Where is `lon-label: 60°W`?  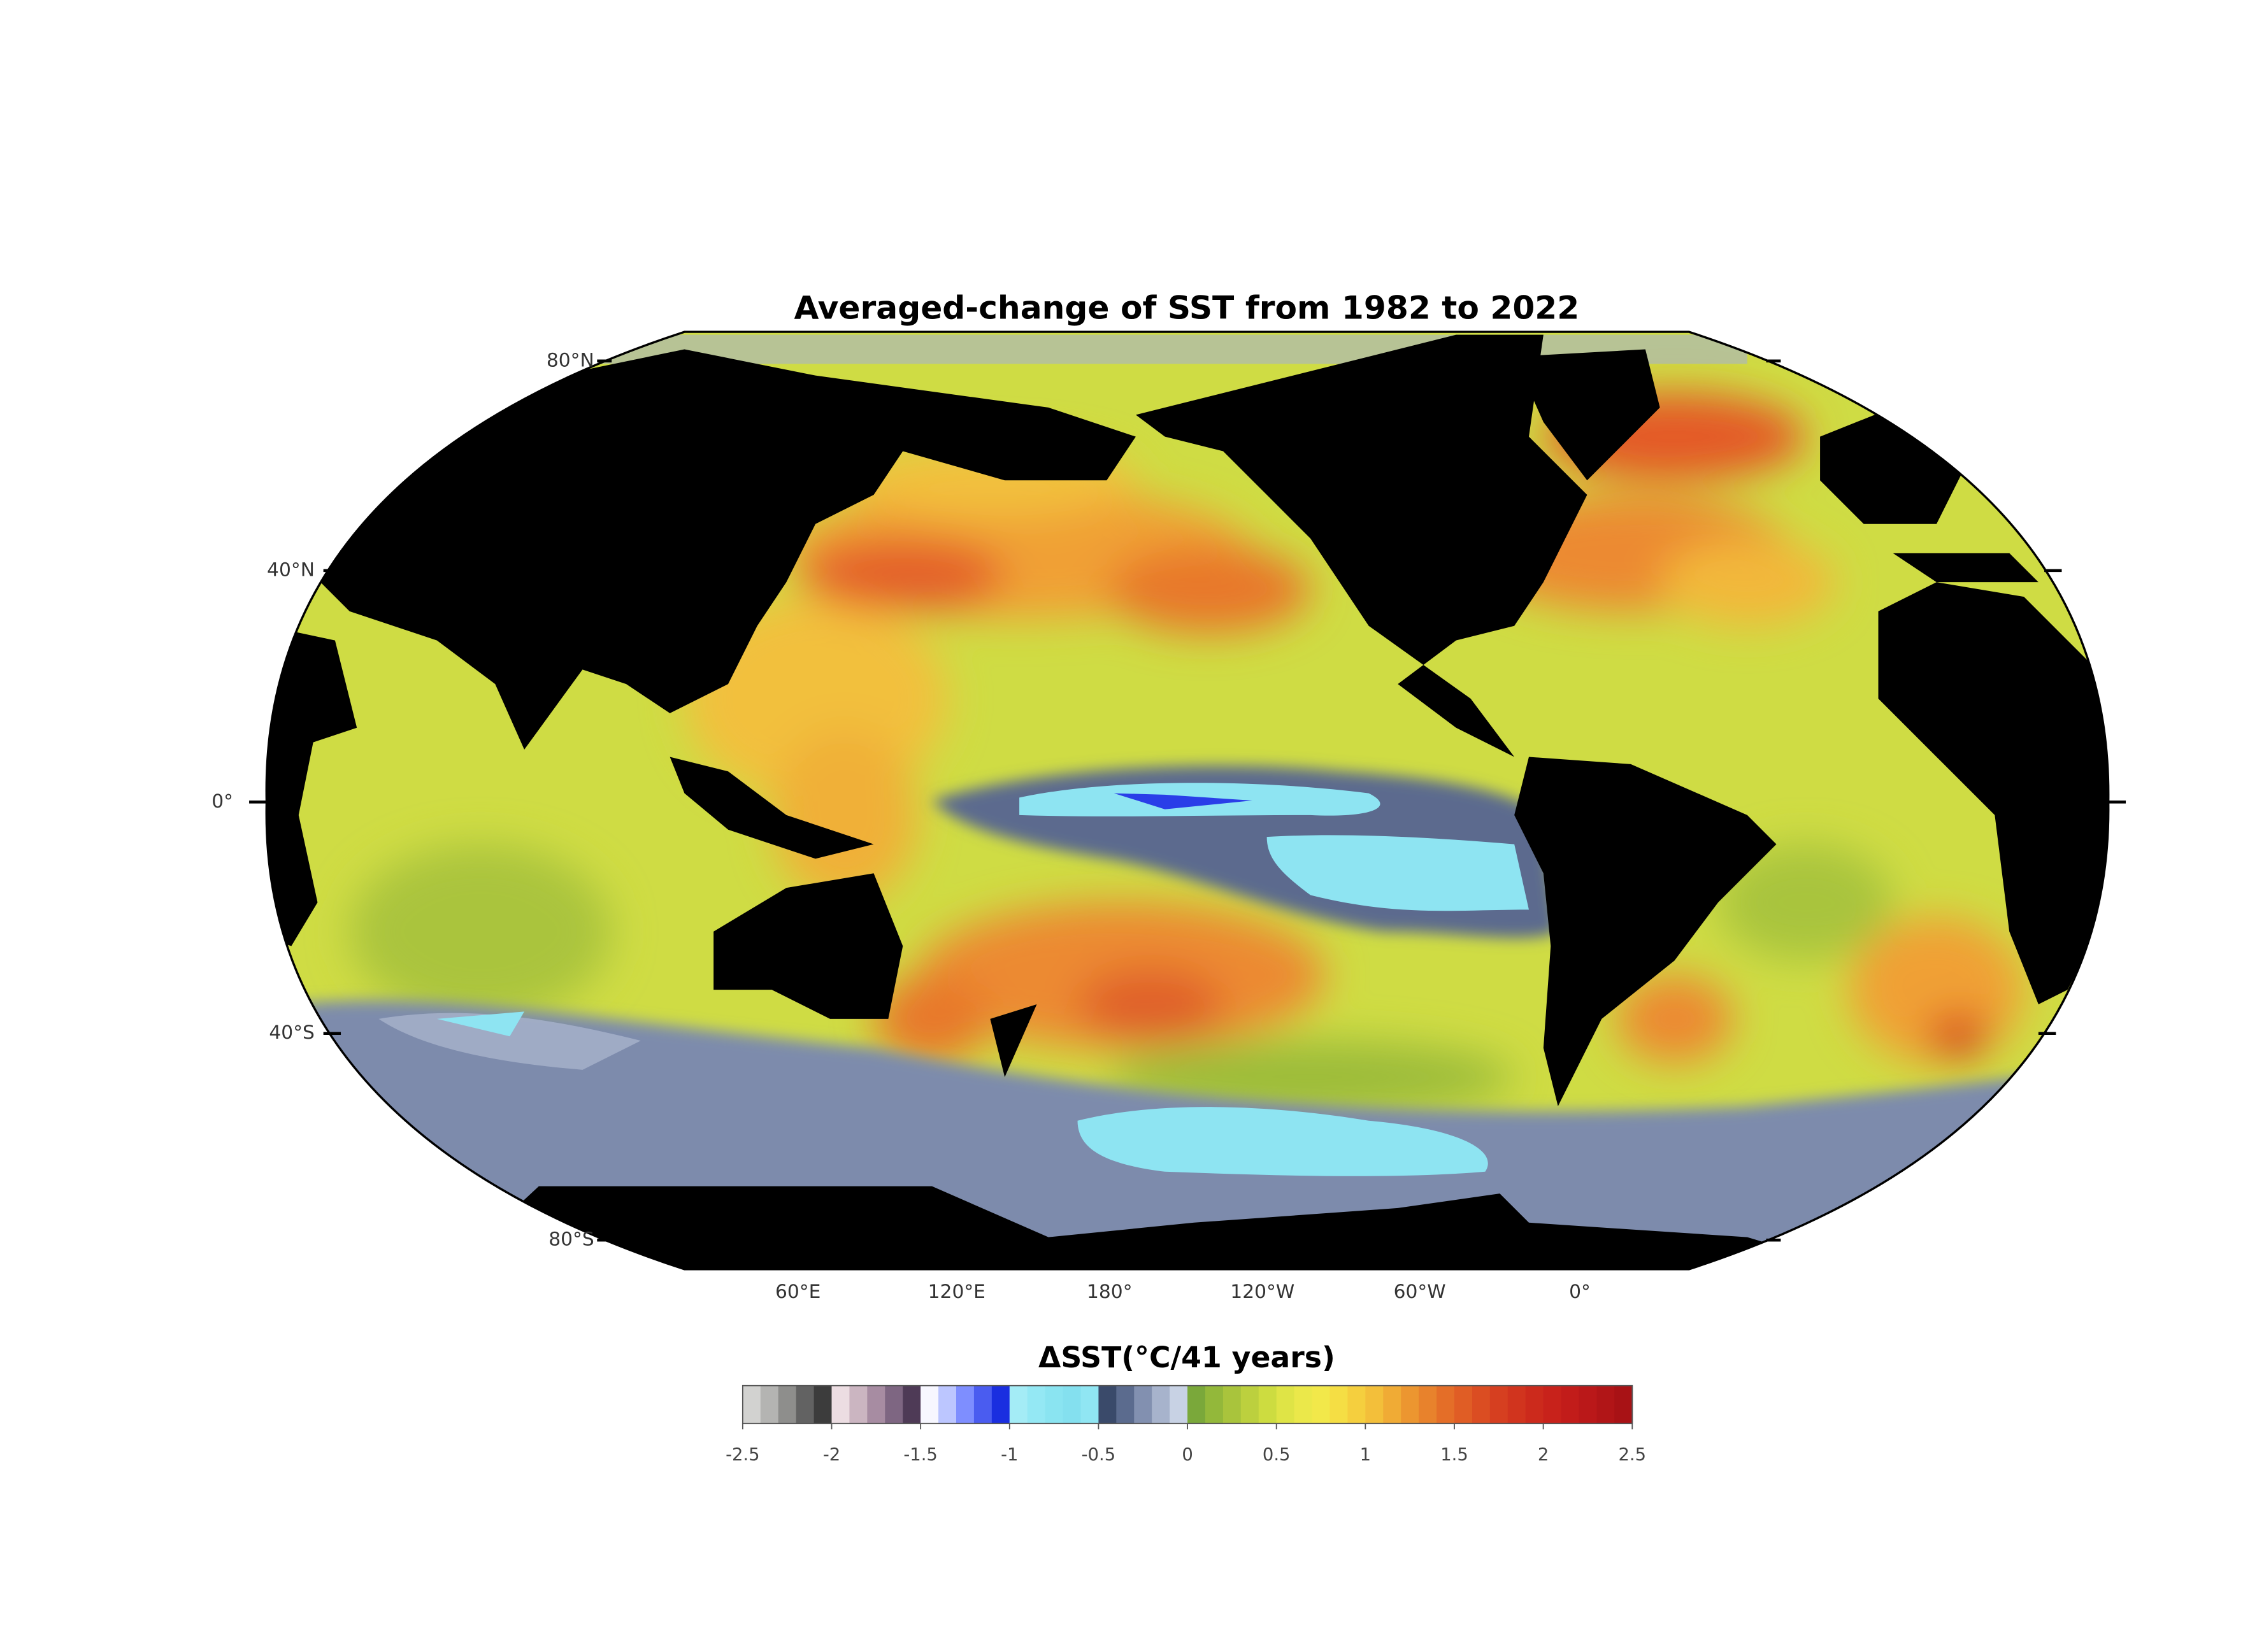 lon-label: 60°W is located at coordinates (1420, 1292).